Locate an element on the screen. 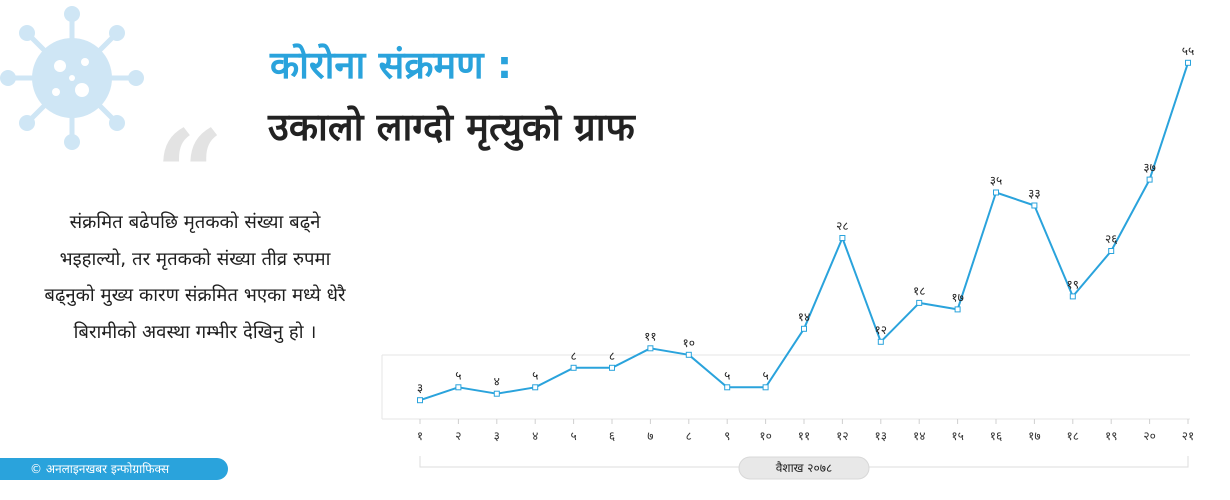  data-label-5: ८ is located at coordinates (573, 356).